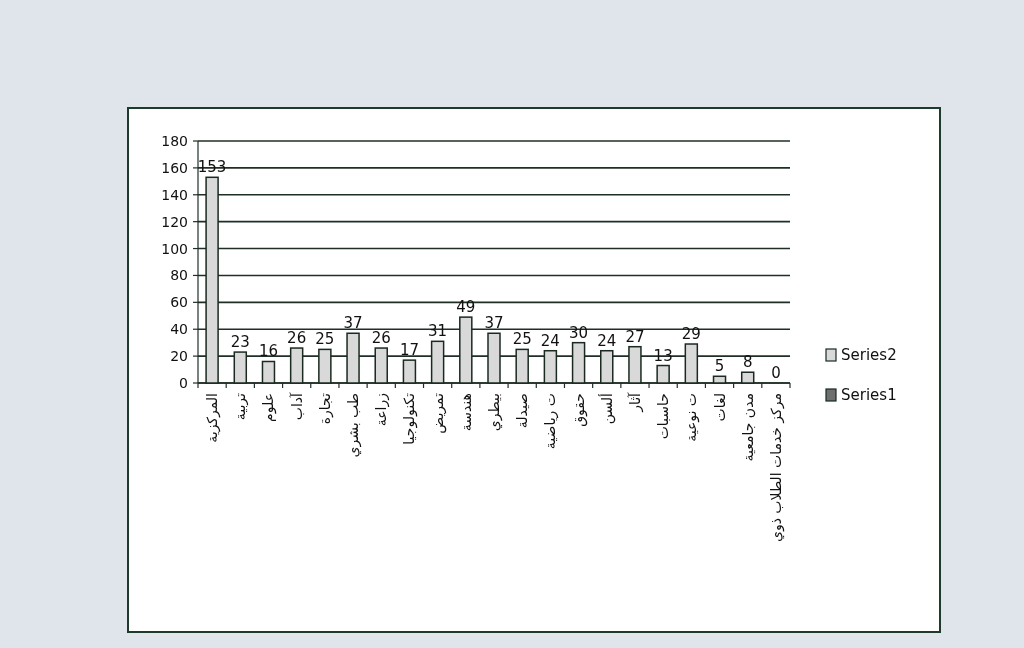 The width and height of the screenshot is (1024, 648). What do you see at coordinates (494, 412) in the screenshot?
I see `x-tick-label: بيطري` at bounding box center [494, 412].